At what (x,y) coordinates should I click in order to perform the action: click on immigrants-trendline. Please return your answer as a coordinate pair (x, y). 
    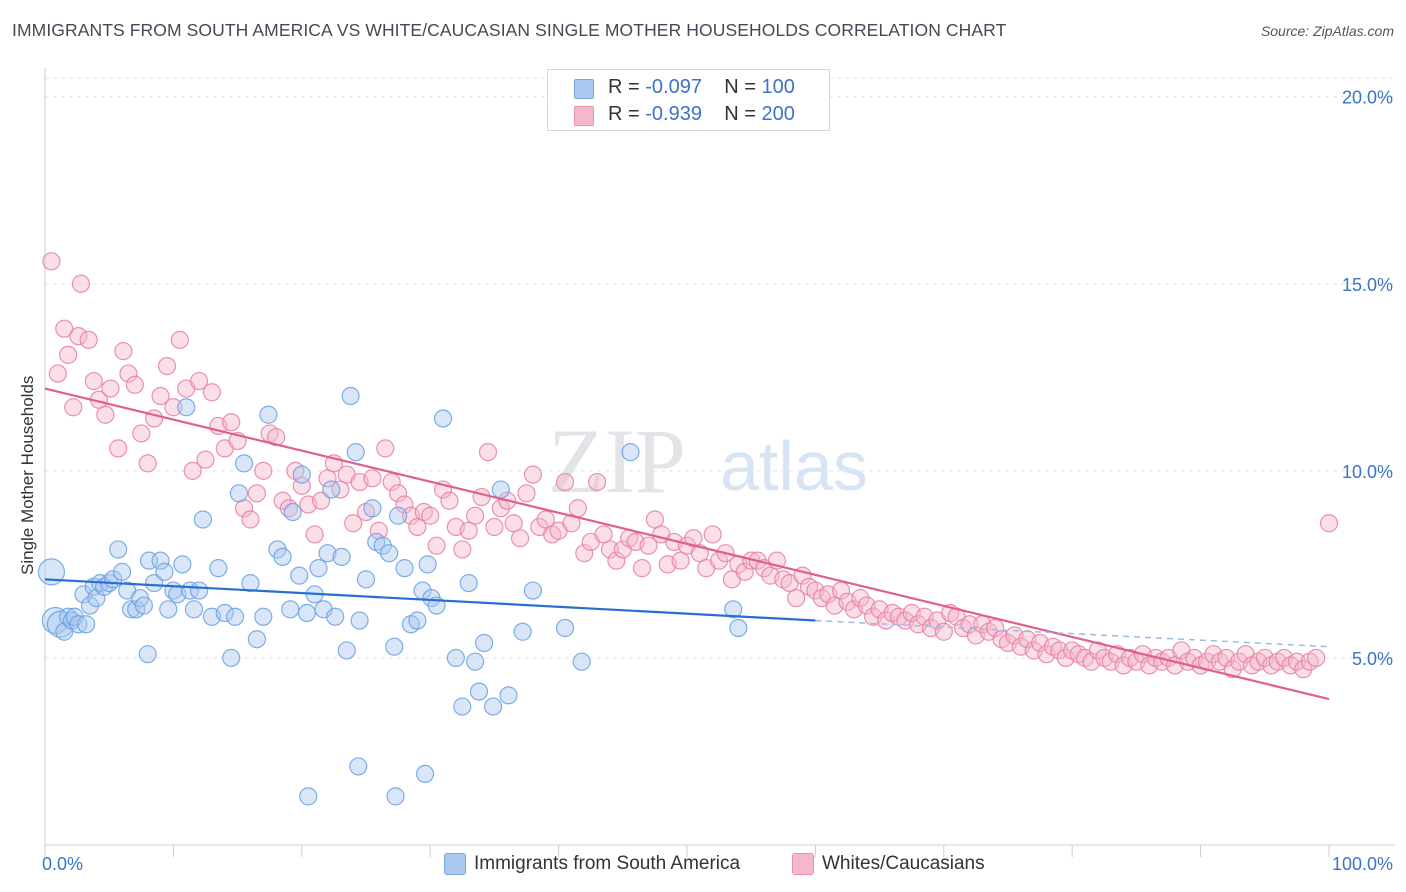
    Looking at the image, I should click on (430, 600).